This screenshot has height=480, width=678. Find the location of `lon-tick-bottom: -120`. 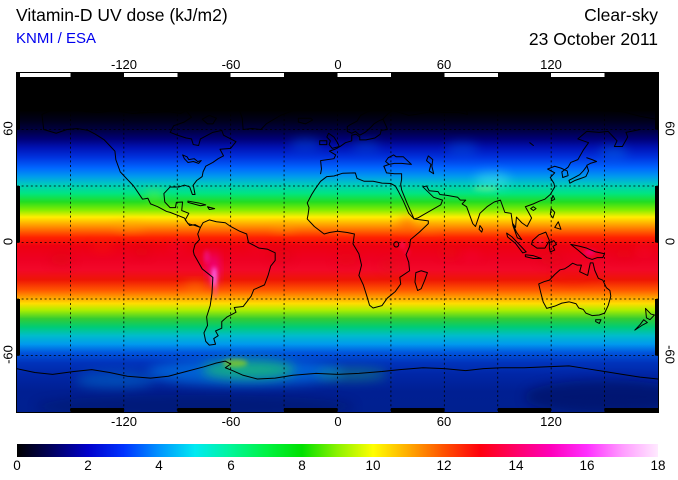

lon-tick-bottom: -120 is located at coordinates (124, 421).